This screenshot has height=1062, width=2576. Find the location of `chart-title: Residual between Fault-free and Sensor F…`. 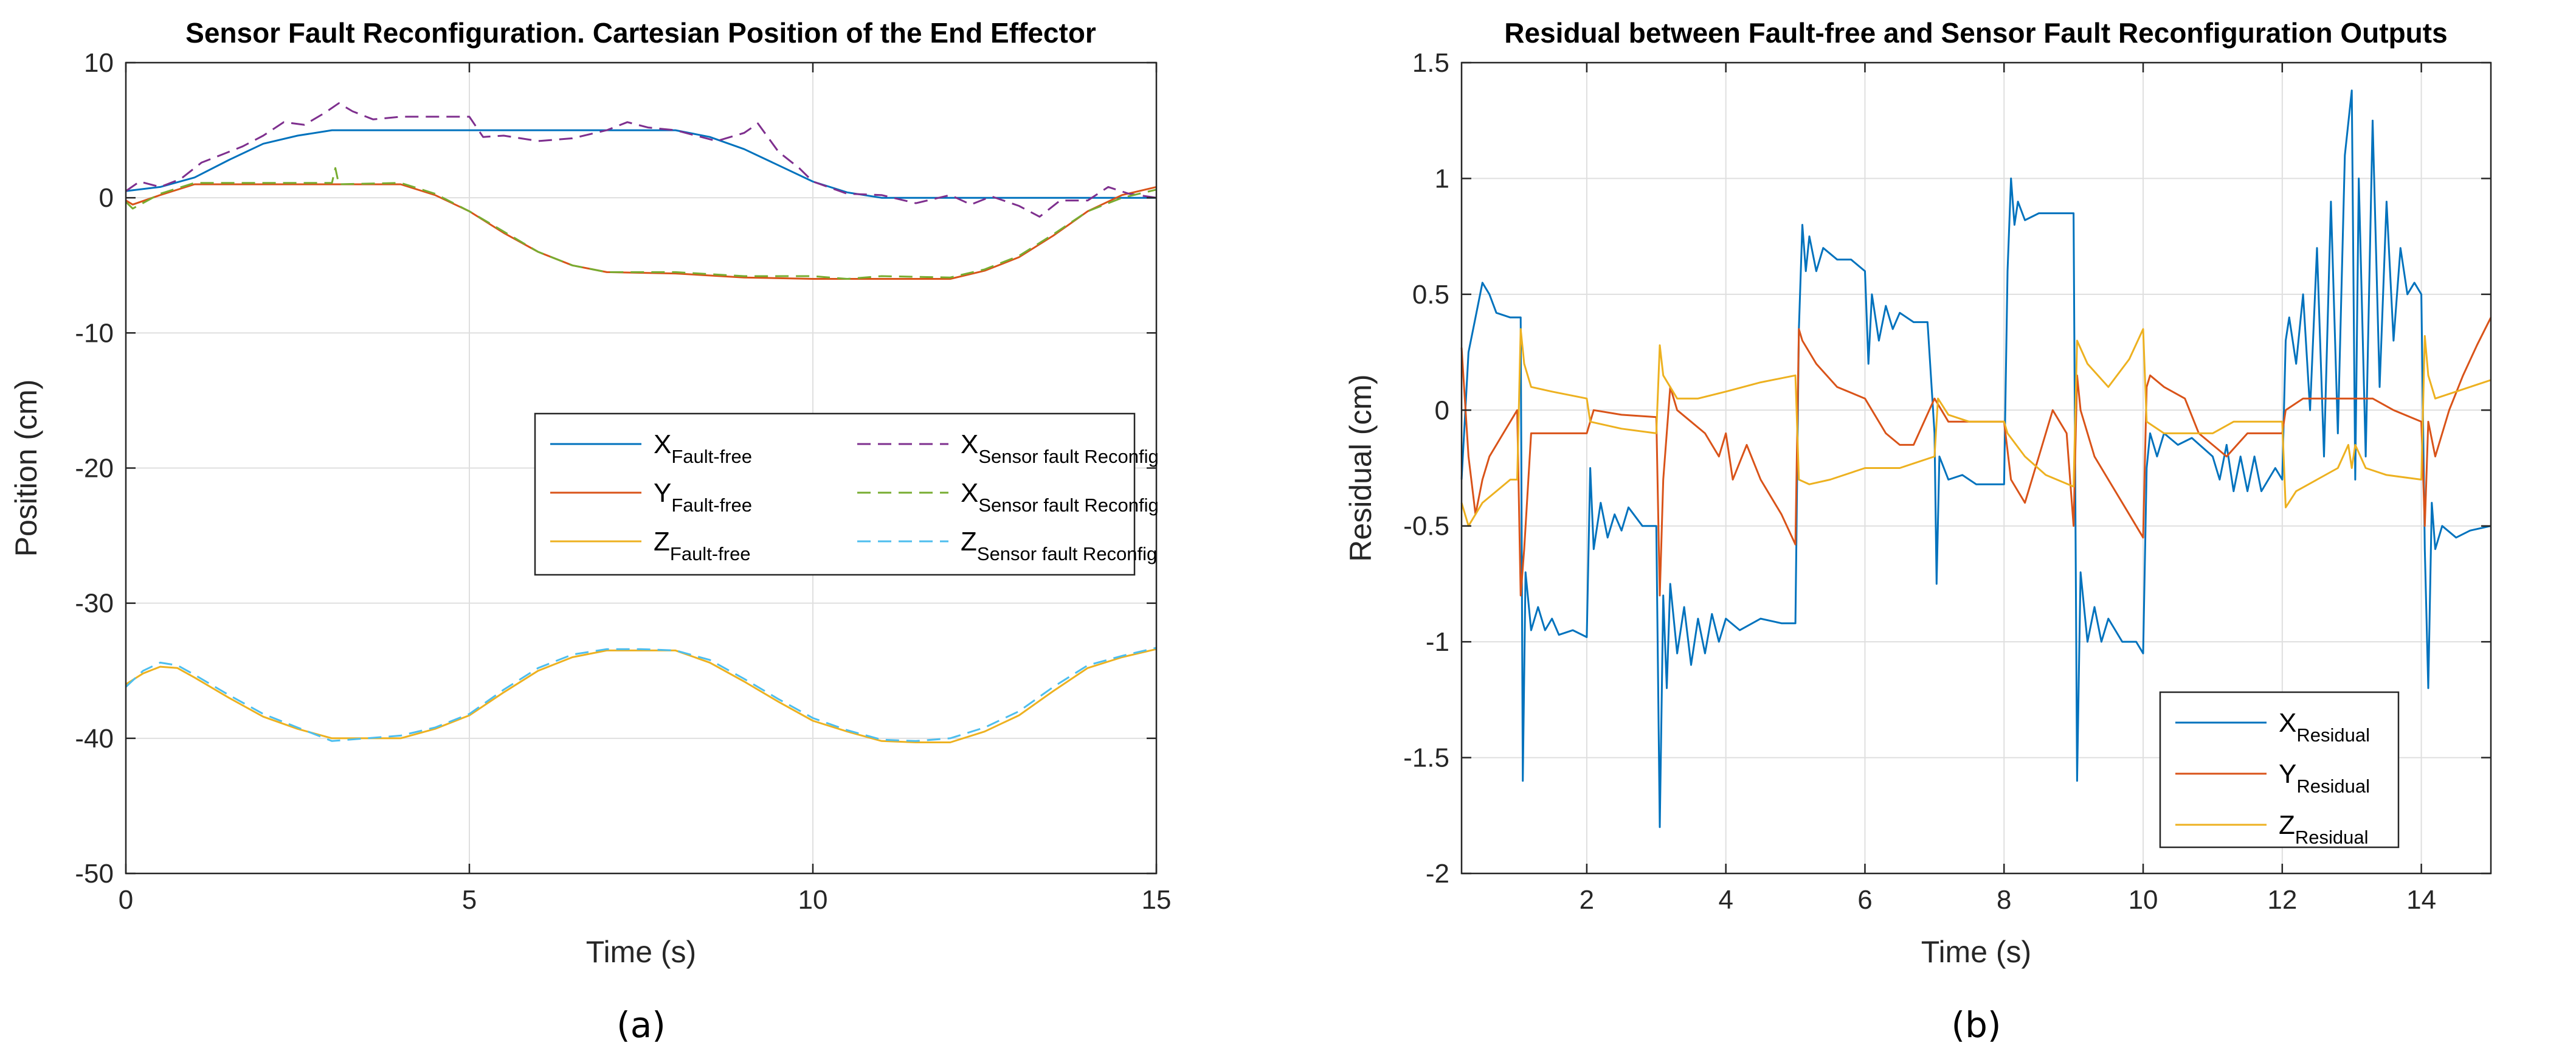

chart-title: Residual between Fault-free and Sensor F… is located at coordinates (1976, 33).